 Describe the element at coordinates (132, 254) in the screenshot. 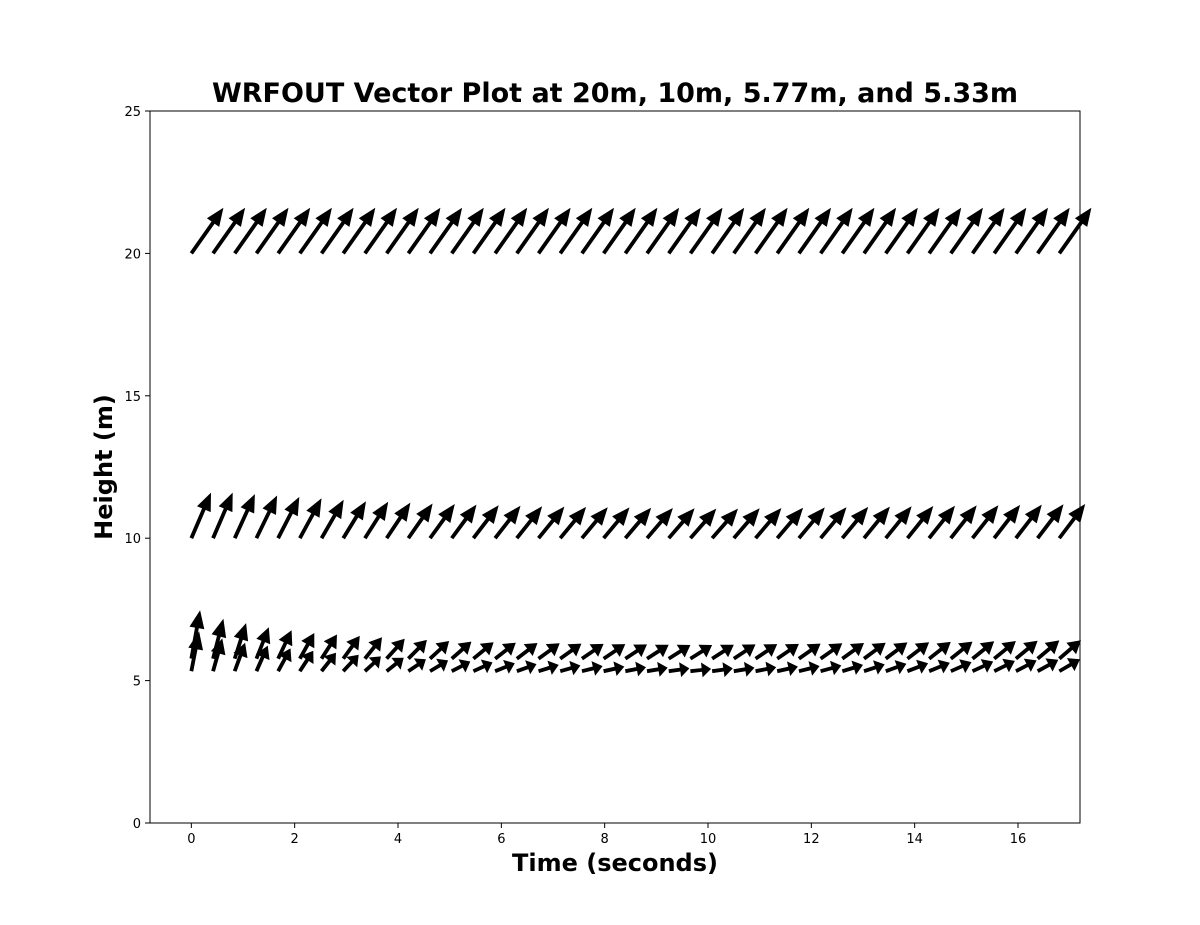

I see `y-tick-label: 20` at that location.